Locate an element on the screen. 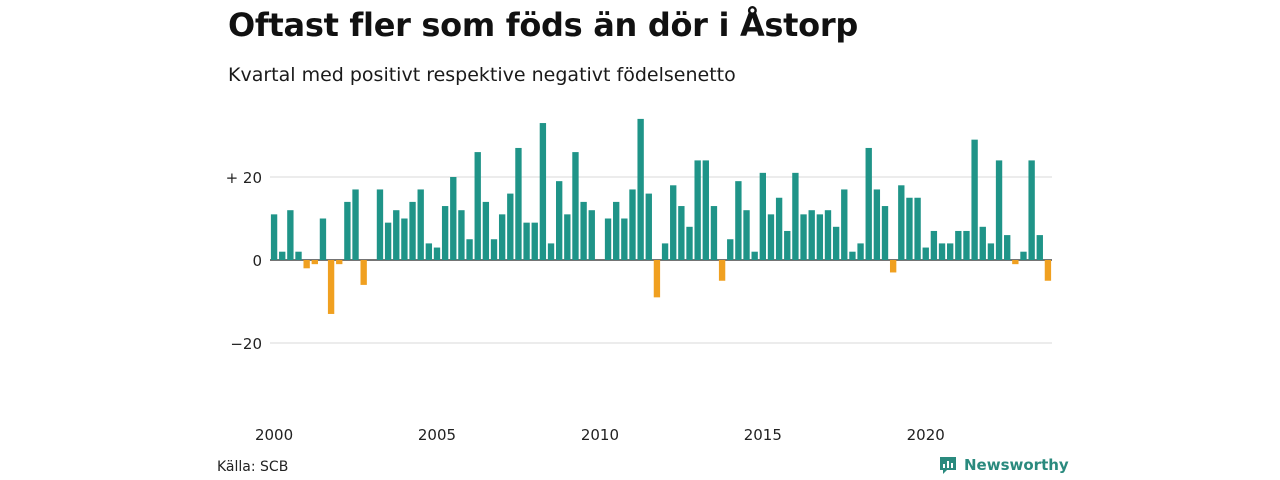 The height and width of the screenshot is (480, 1280). brand-logo: Newsworthy is located at coordinates (1003, 465).